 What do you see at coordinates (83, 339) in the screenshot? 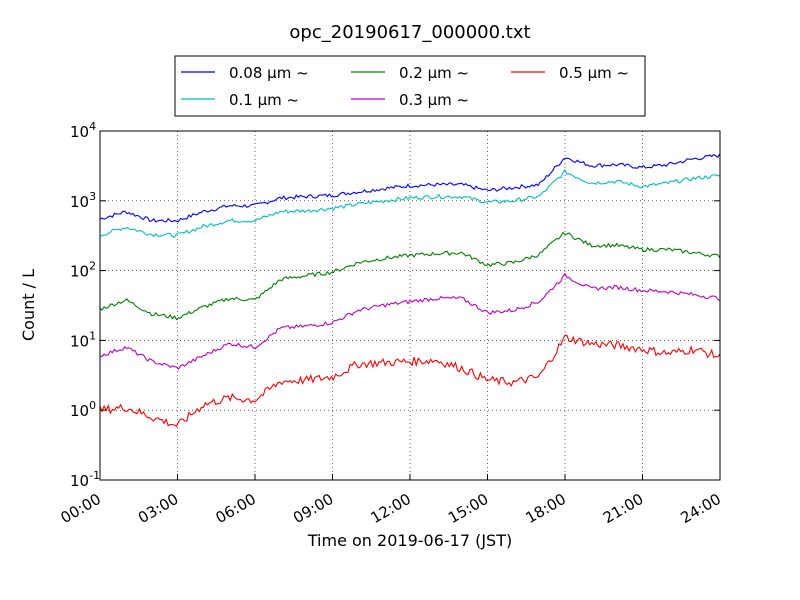
I see `y-tick-label: 10¹` at bounding box center [83, 339].